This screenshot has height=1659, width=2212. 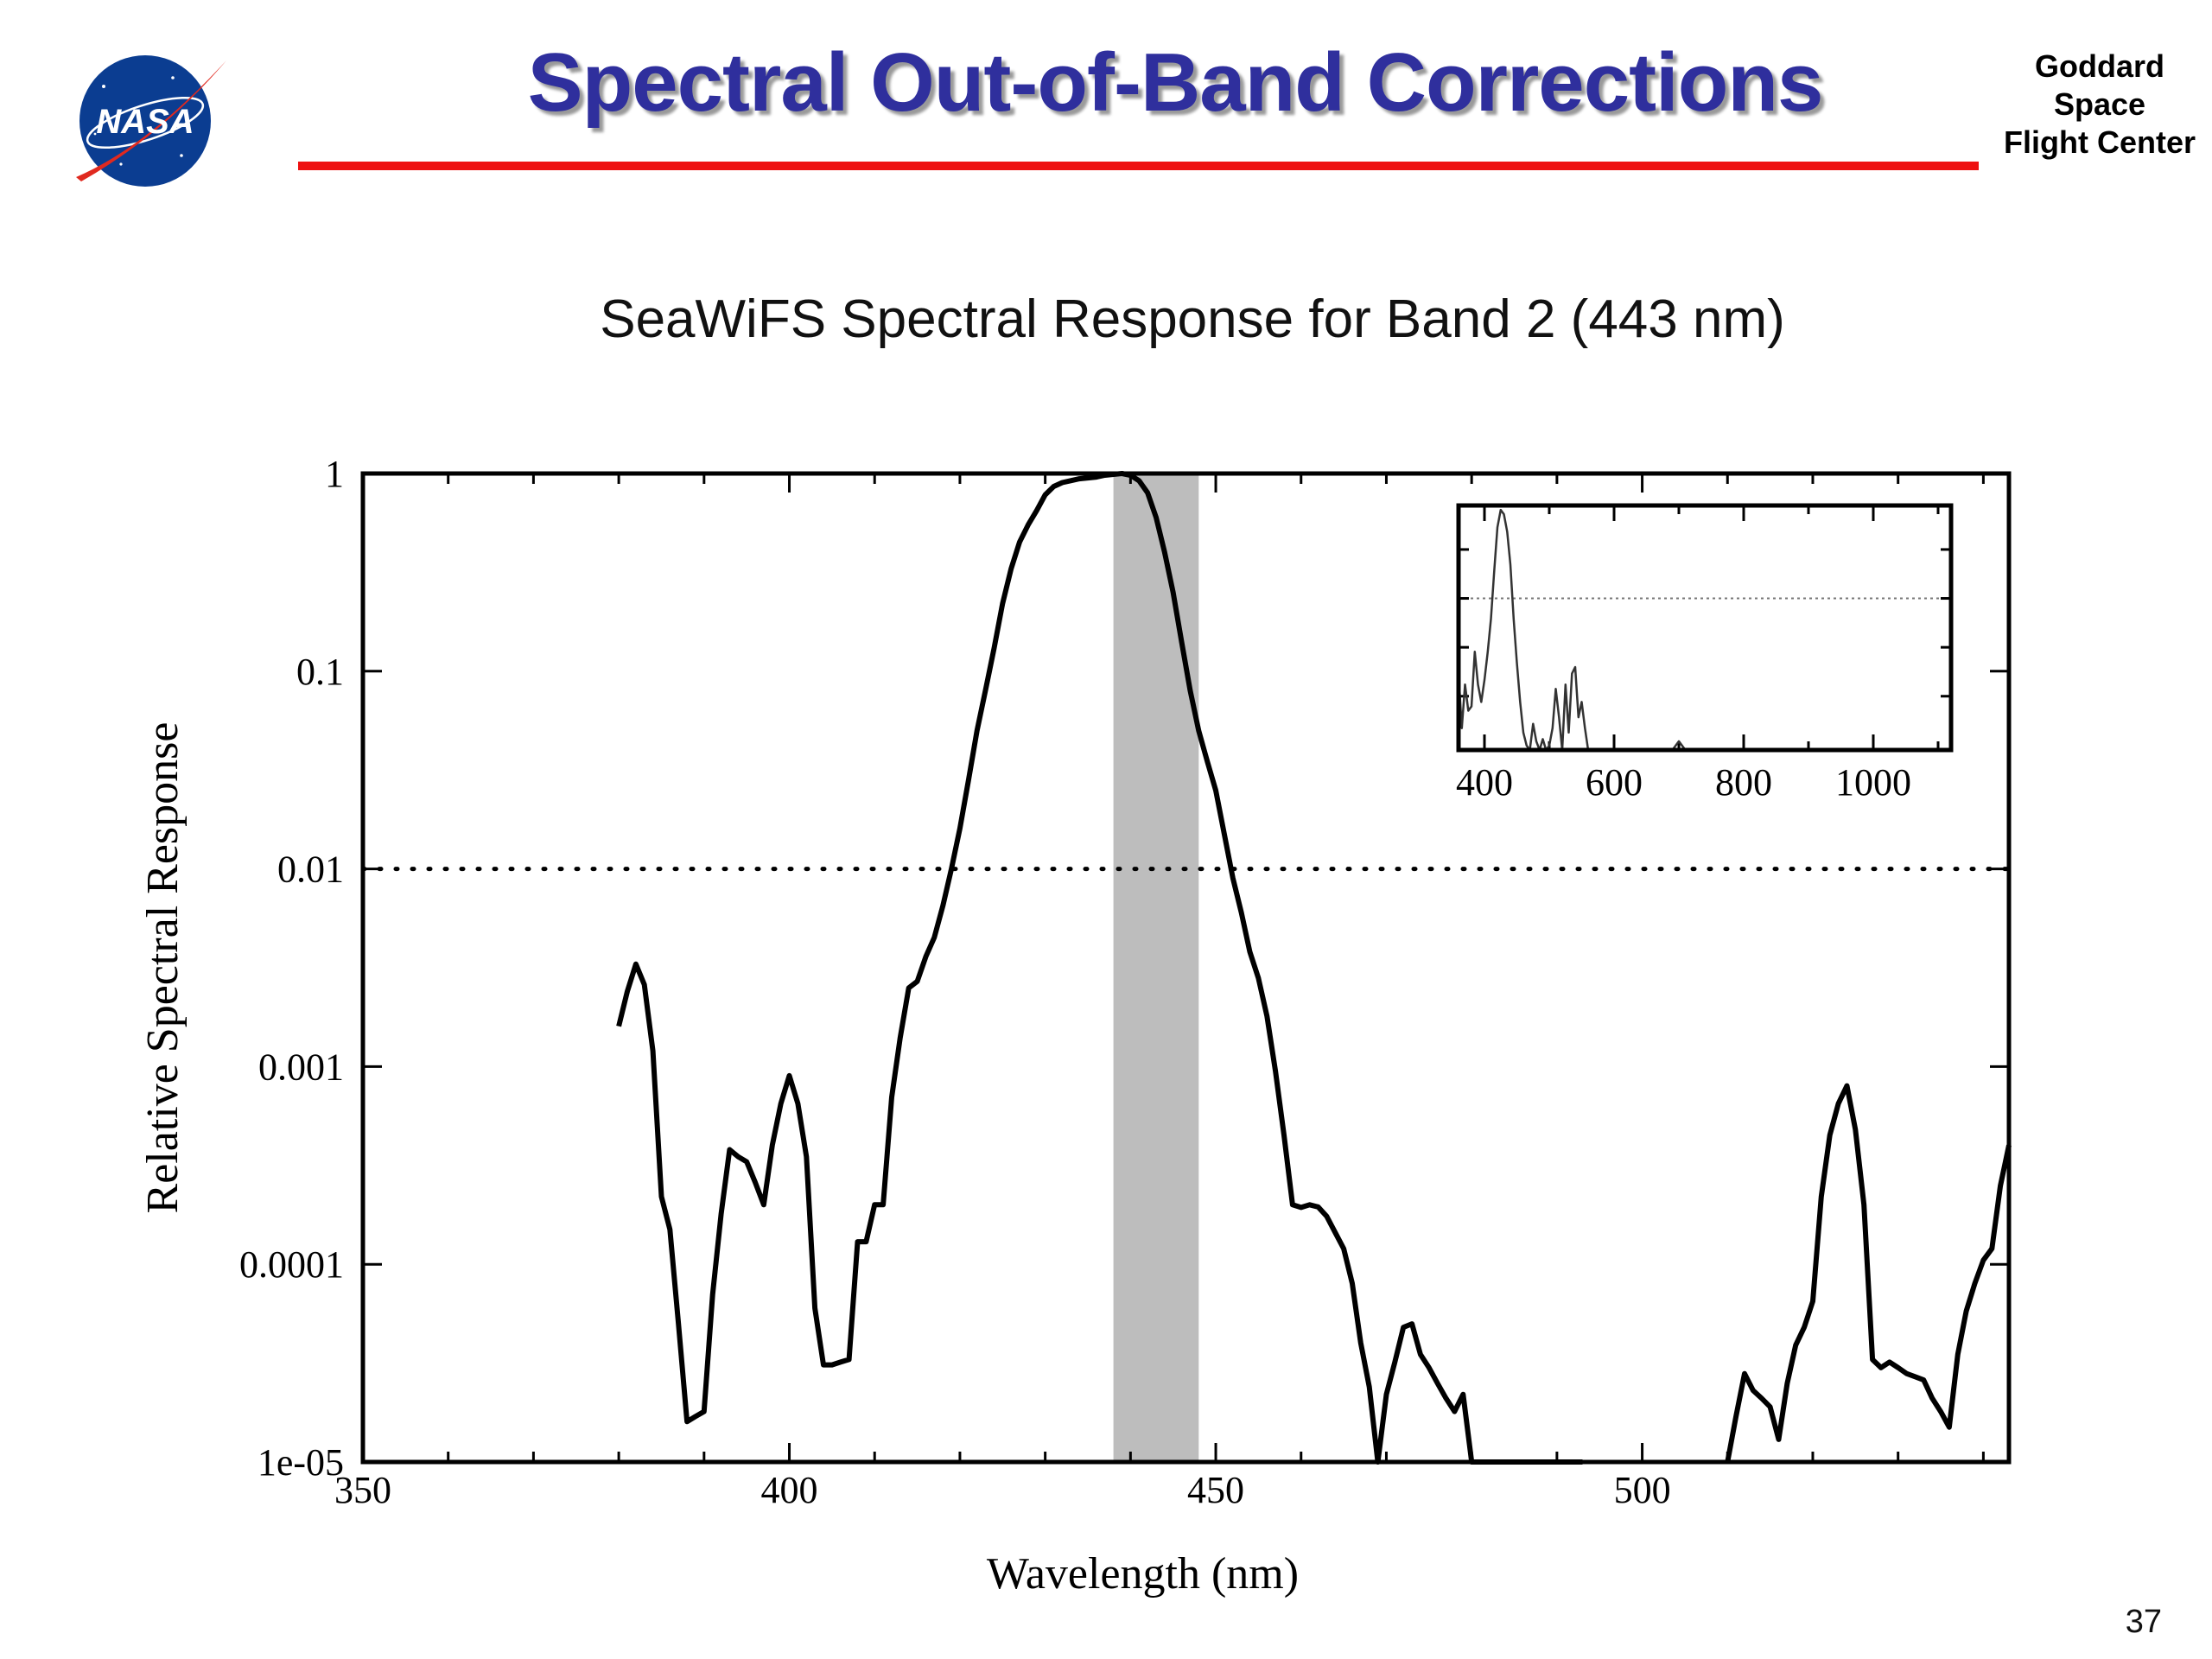 What do you see at coordinates (310, 870) in the screenshot?
I see `y-tick-label: 0.01` at bounding box center [310, 870].